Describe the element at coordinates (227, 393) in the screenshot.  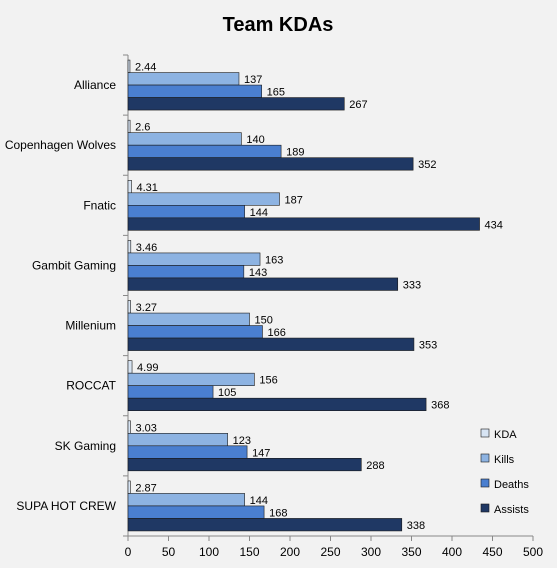
I see `data-label: 105` at that location.